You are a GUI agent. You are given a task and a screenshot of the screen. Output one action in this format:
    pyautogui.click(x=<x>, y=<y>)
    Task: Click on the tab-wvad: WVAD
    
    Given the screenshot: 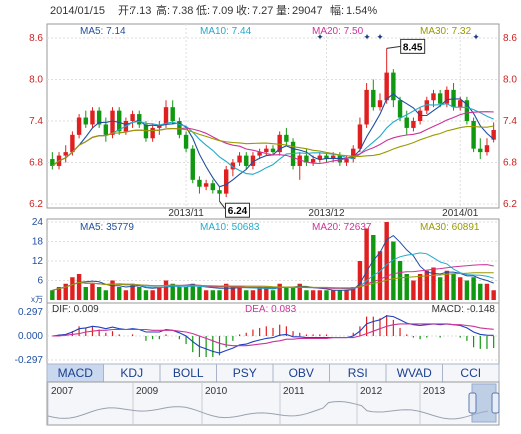 What is the action you would take?
    pyautogui.click(x=414, y=373)
    